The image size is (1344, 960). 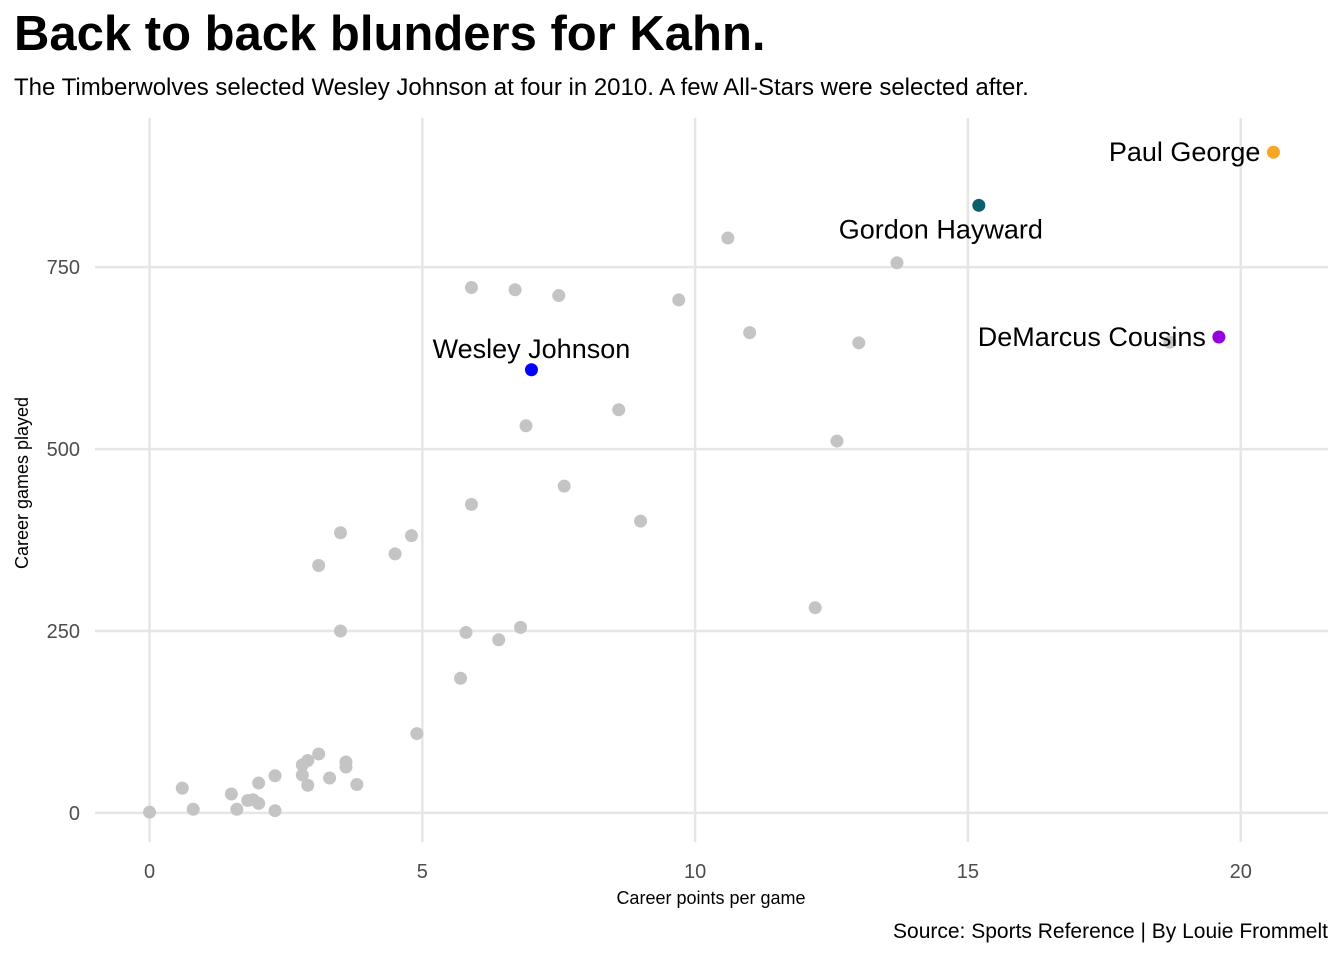 What do you see at coordinates (63, 268) in the screenshot?
I see `y-tick-label: 750` at bounding box center [63, 268].